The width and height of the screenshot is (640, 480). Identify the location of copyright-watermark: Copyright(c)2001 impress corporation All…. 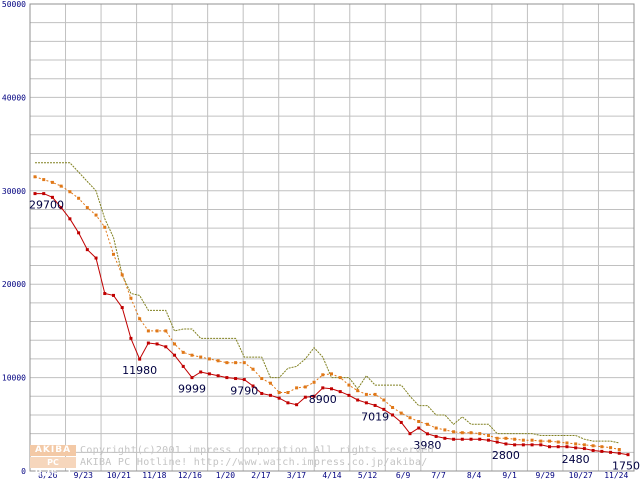
(257, 450).